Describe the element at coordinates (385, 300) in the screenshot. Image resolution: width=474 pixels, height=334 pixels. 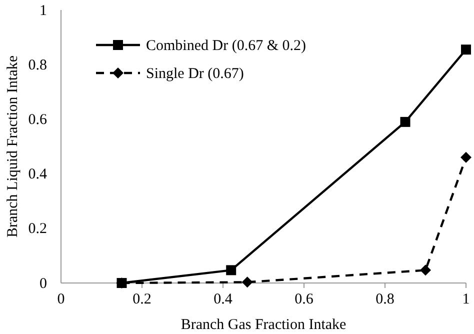
I see `x-tick-label: 0.8` at that location.